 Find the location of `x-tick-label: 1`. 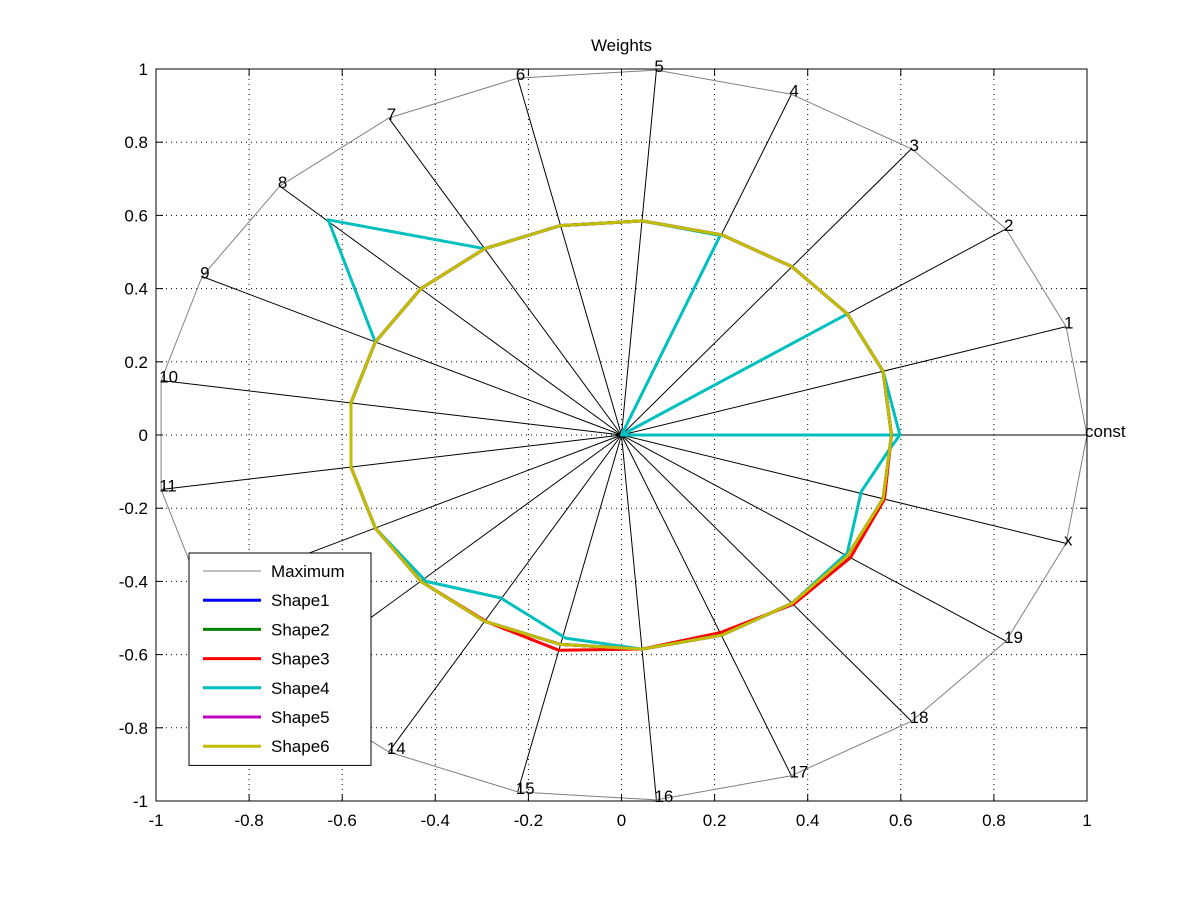

x-tick-label: 1 is located at coordinates (1086, 820).